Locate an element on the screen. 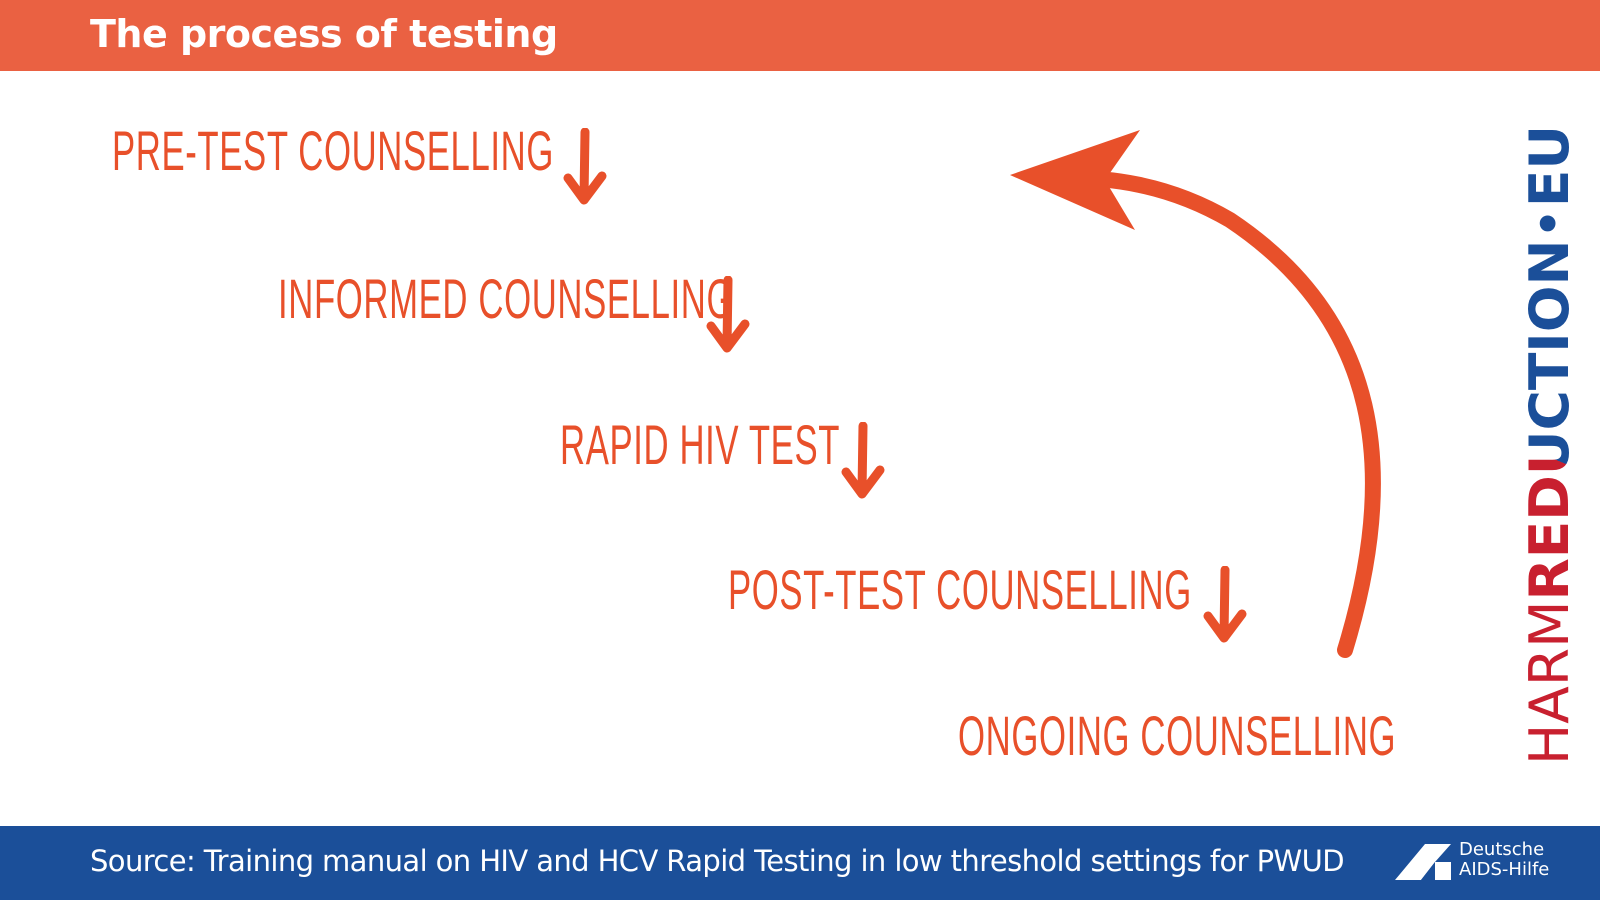 This screenshot has height=900, width=1600. step-informed: INFORMED COUNSELLING is located at coordinates (506, 298).